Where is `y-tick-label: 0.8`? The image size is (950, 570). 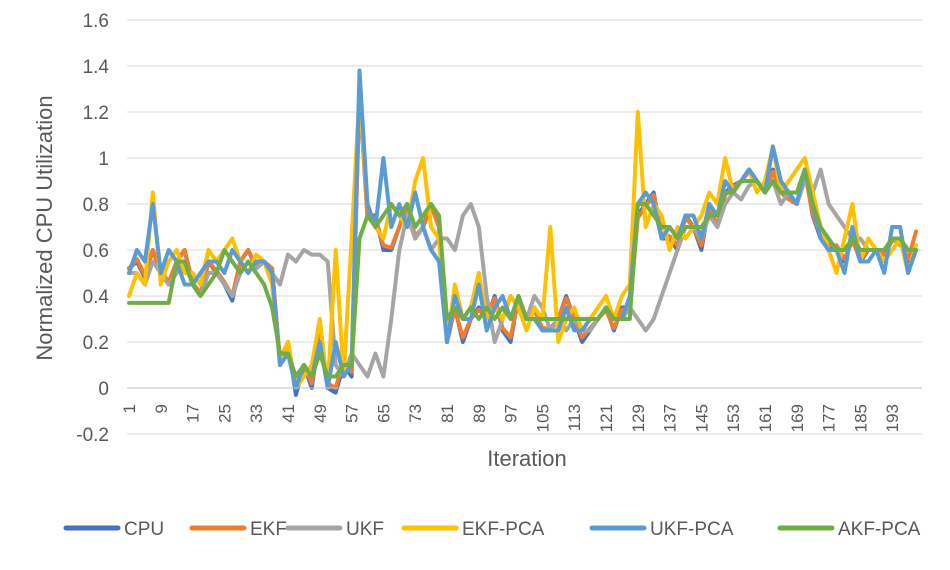 y-tick-label: 0.8 is located at coordinates (96, 205).